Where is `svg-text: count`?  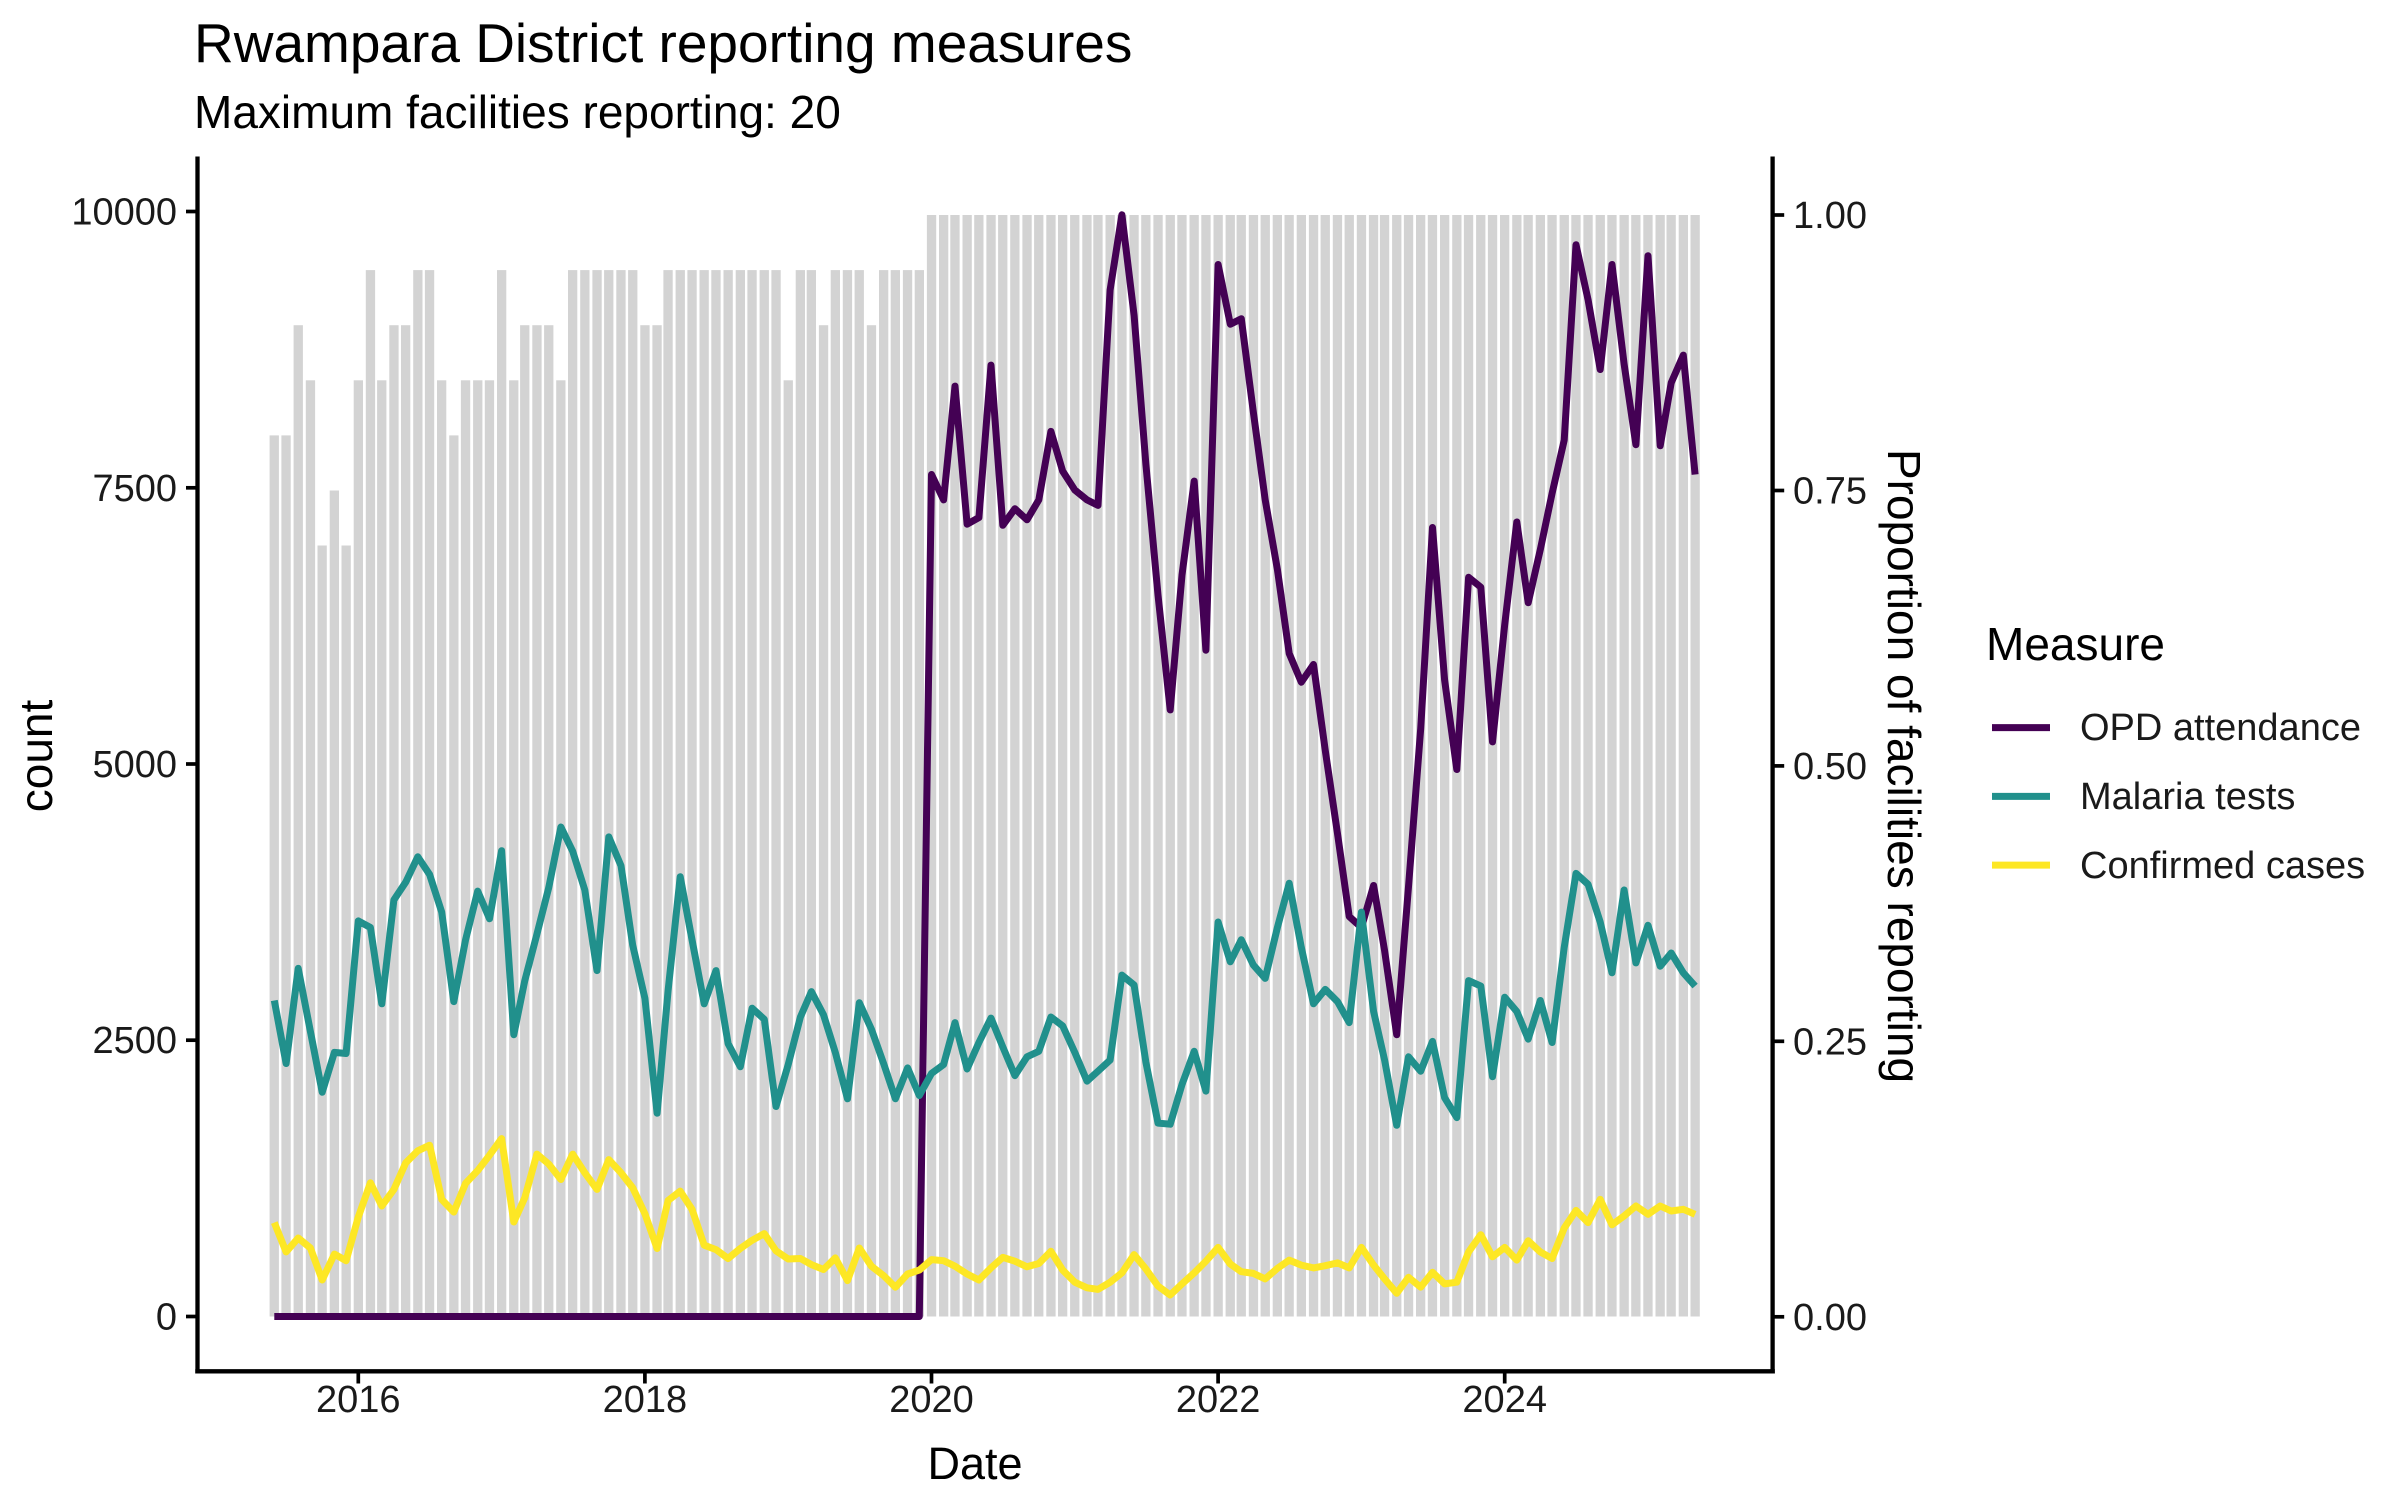 svg-text: count is located at coordinates (36, 756).